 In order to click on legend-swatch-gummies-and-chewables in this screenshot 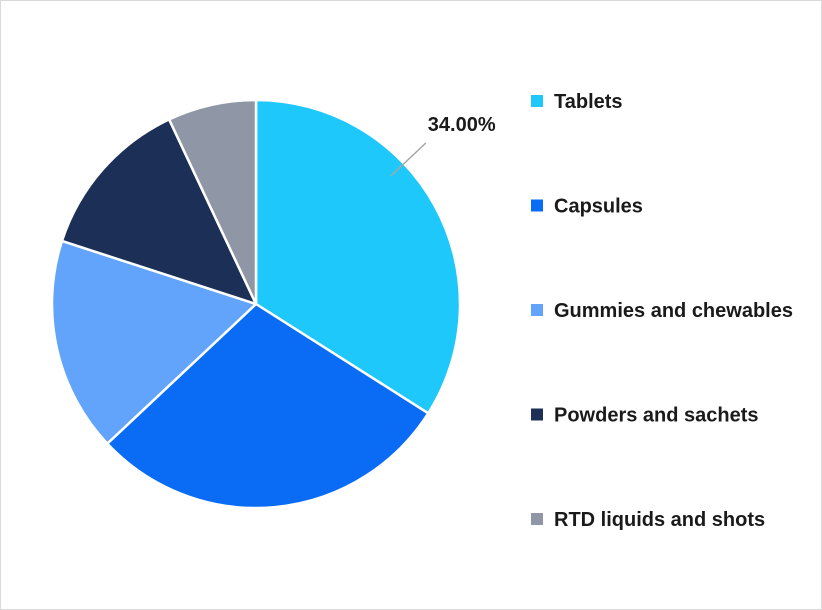, I will do `click(537, 310)`.